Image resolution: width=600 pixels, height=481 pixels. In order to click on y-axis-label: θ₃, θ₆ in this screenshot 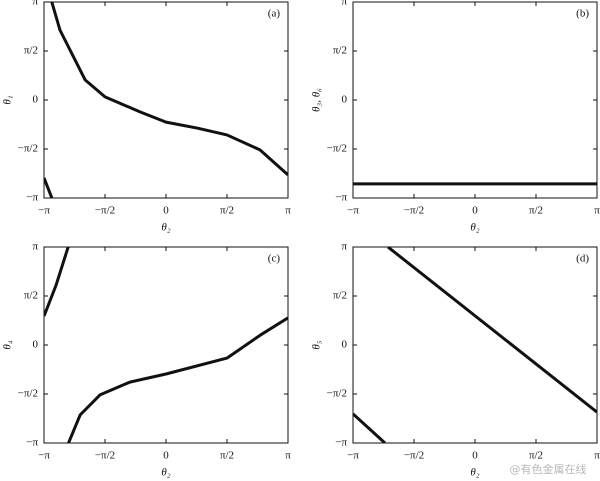, I will do `click(317, 100)`.